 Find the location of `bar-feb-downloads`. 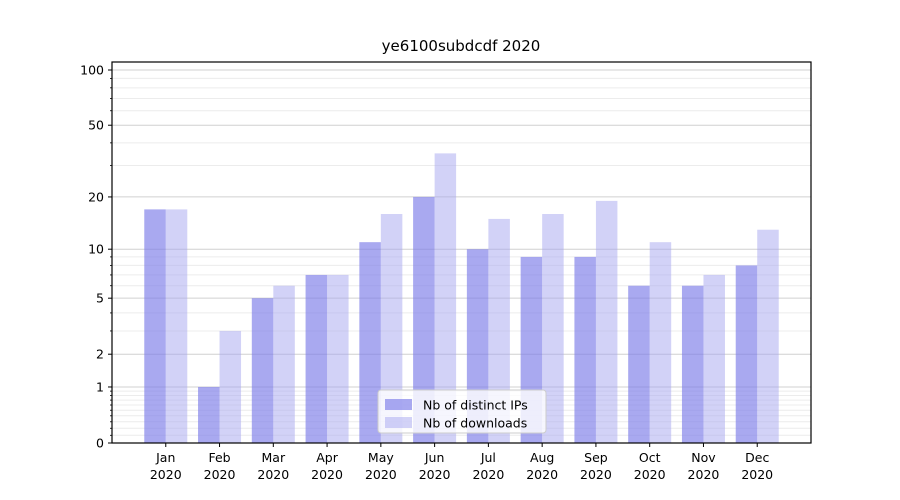

bar-feb-downloads is located at coordinates (230, 386).